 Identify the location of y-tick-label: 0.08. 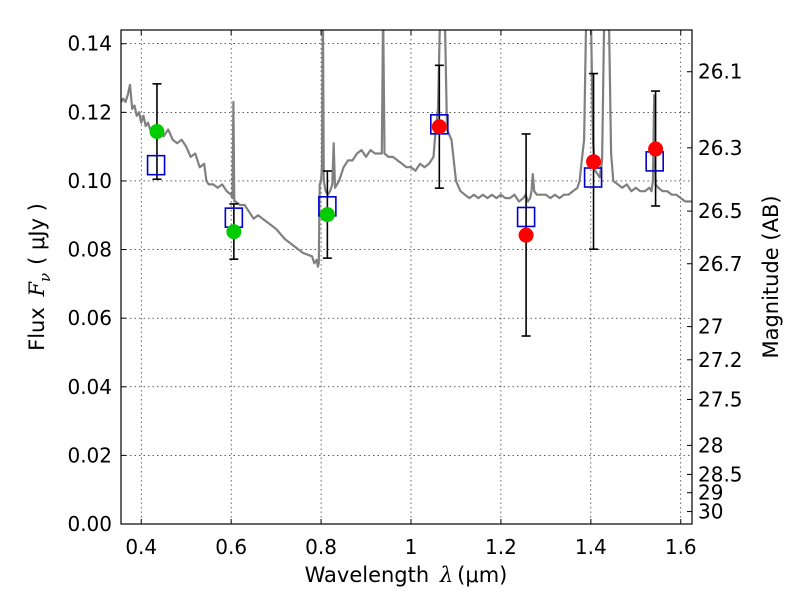
(89, 250).